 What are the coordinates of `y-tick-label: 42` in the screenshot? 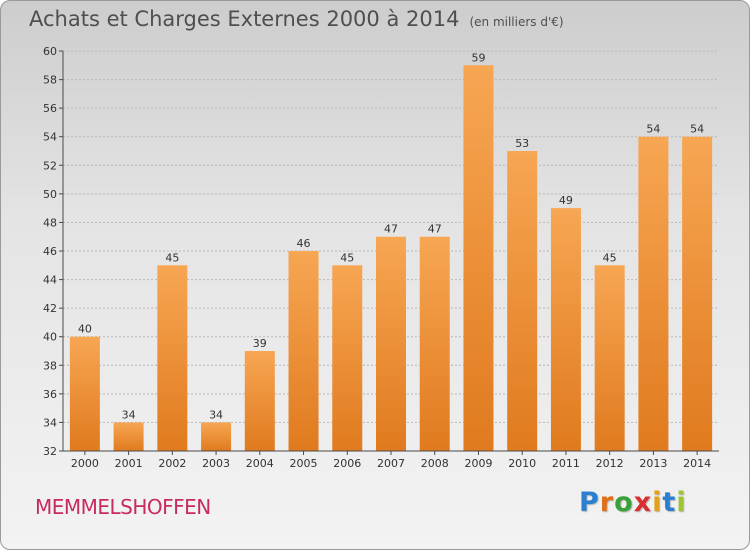 It's located at (50, 308).